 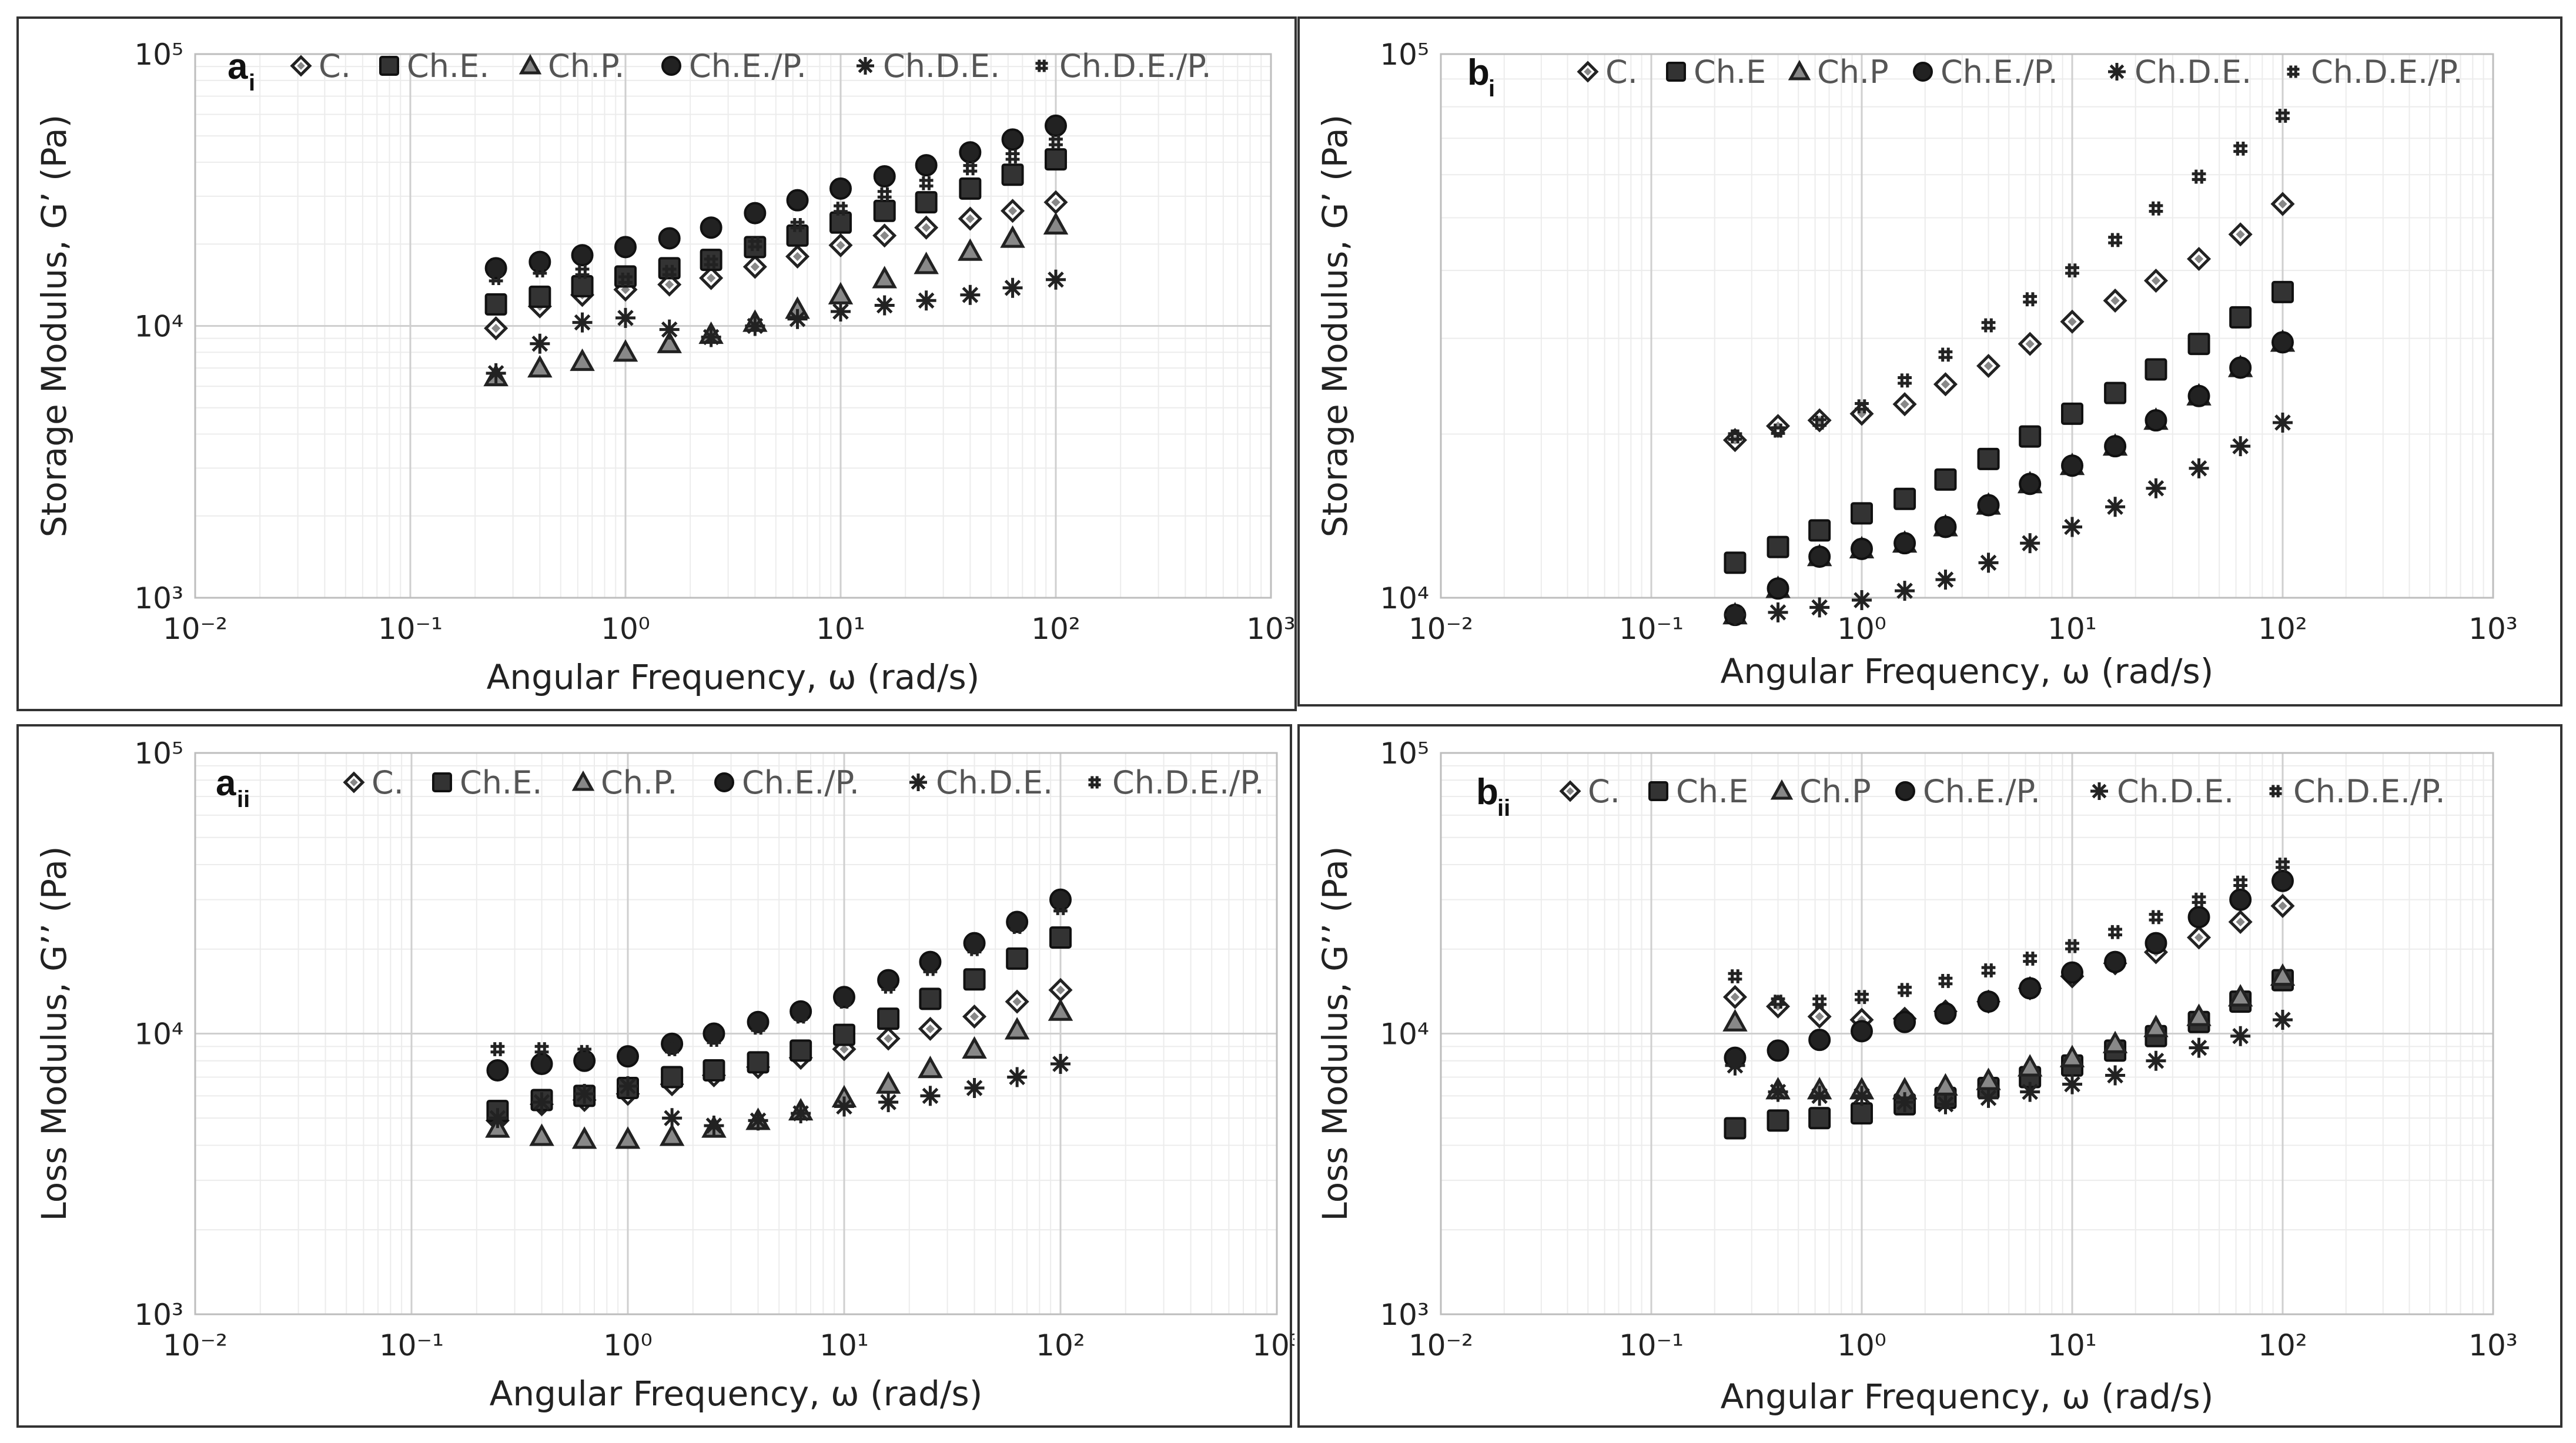 I want to click on legend-marker-ch-p, so click(x=530, y=64).